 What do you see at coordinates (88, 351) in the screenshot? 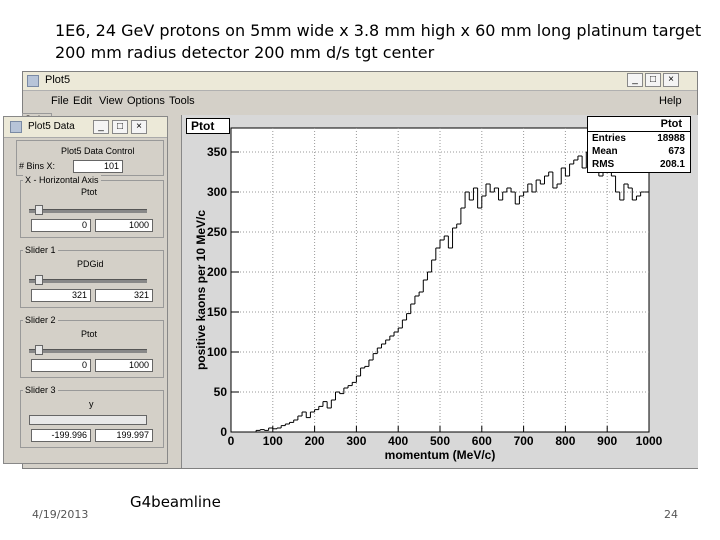
I see `slider-2-track` at bounding box center [88, 351].